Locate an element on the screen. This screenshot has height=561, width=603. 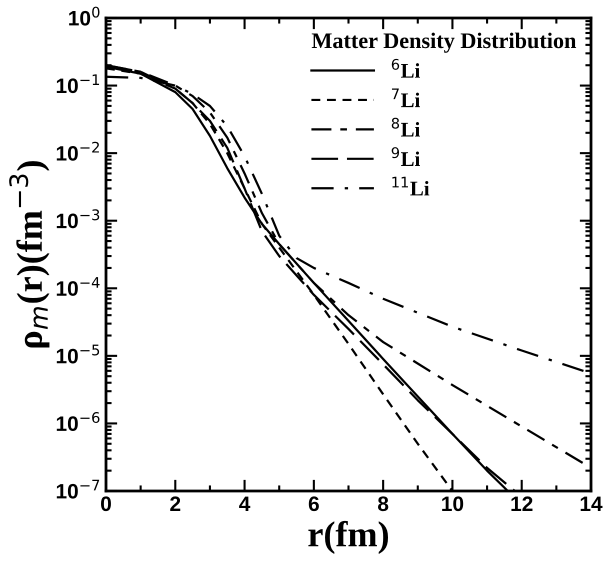
legend-label: $^{11}$Li is located at coordinates (411, 186).